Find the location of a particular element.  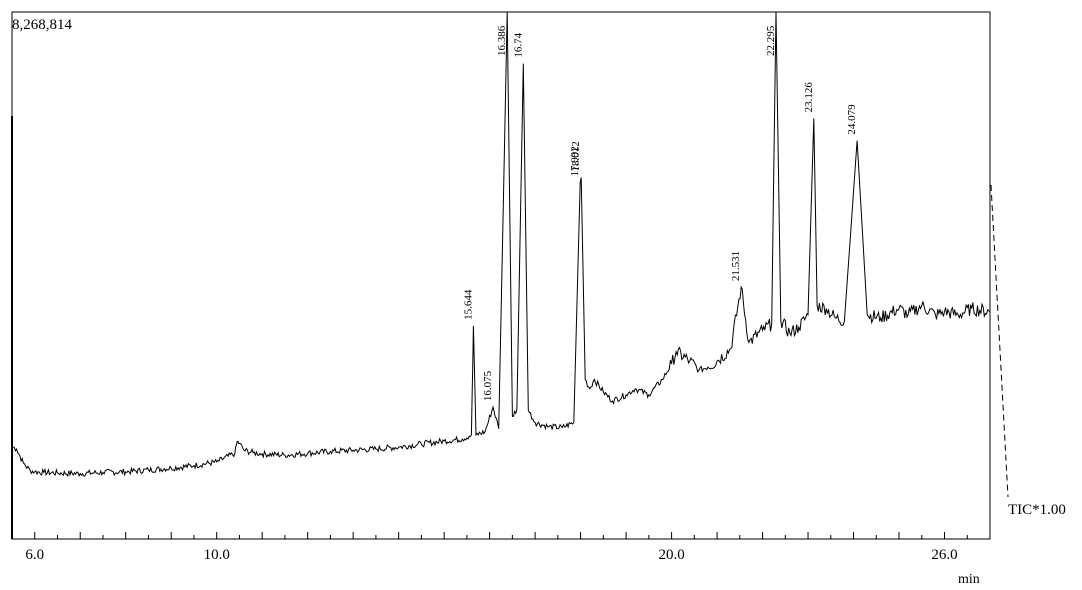

x-tick-label: 20.0 is located at coordinates (671, 555).